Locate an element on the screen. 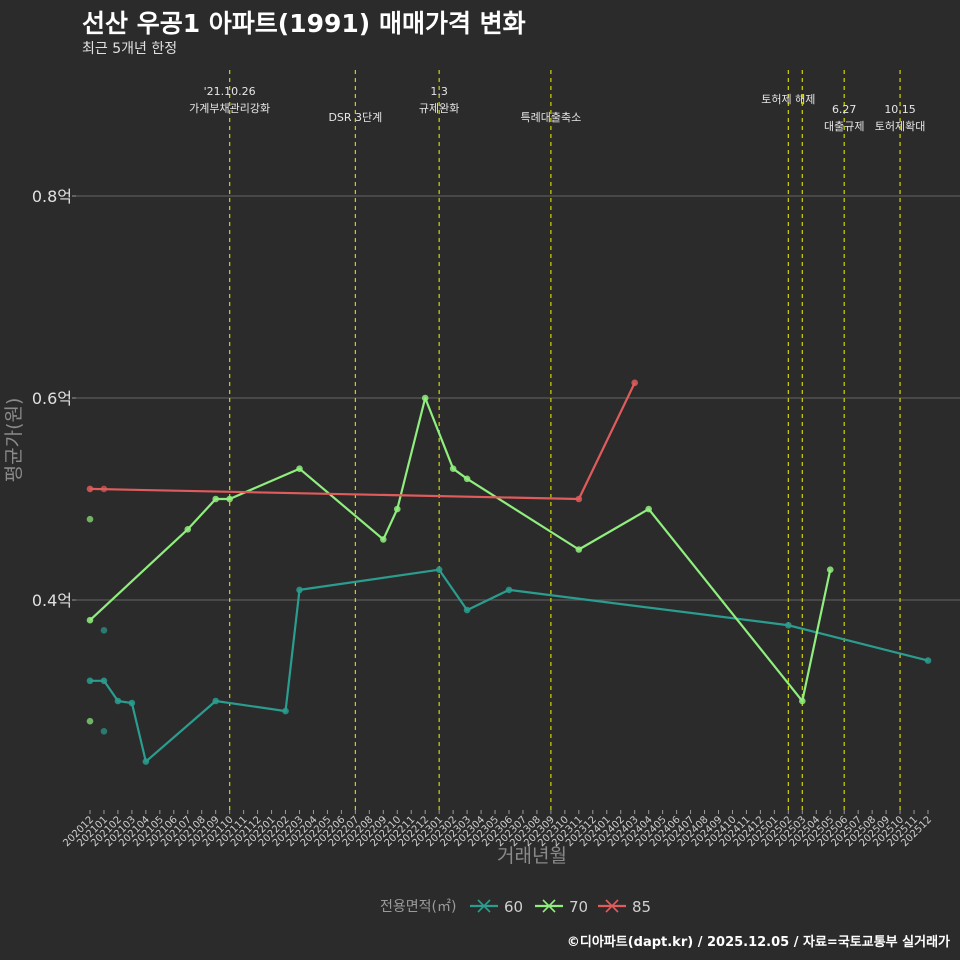 This screenshot has width=960, height=960. legend-title: 전용면적(㎡) is located at coordinates (418, 907).